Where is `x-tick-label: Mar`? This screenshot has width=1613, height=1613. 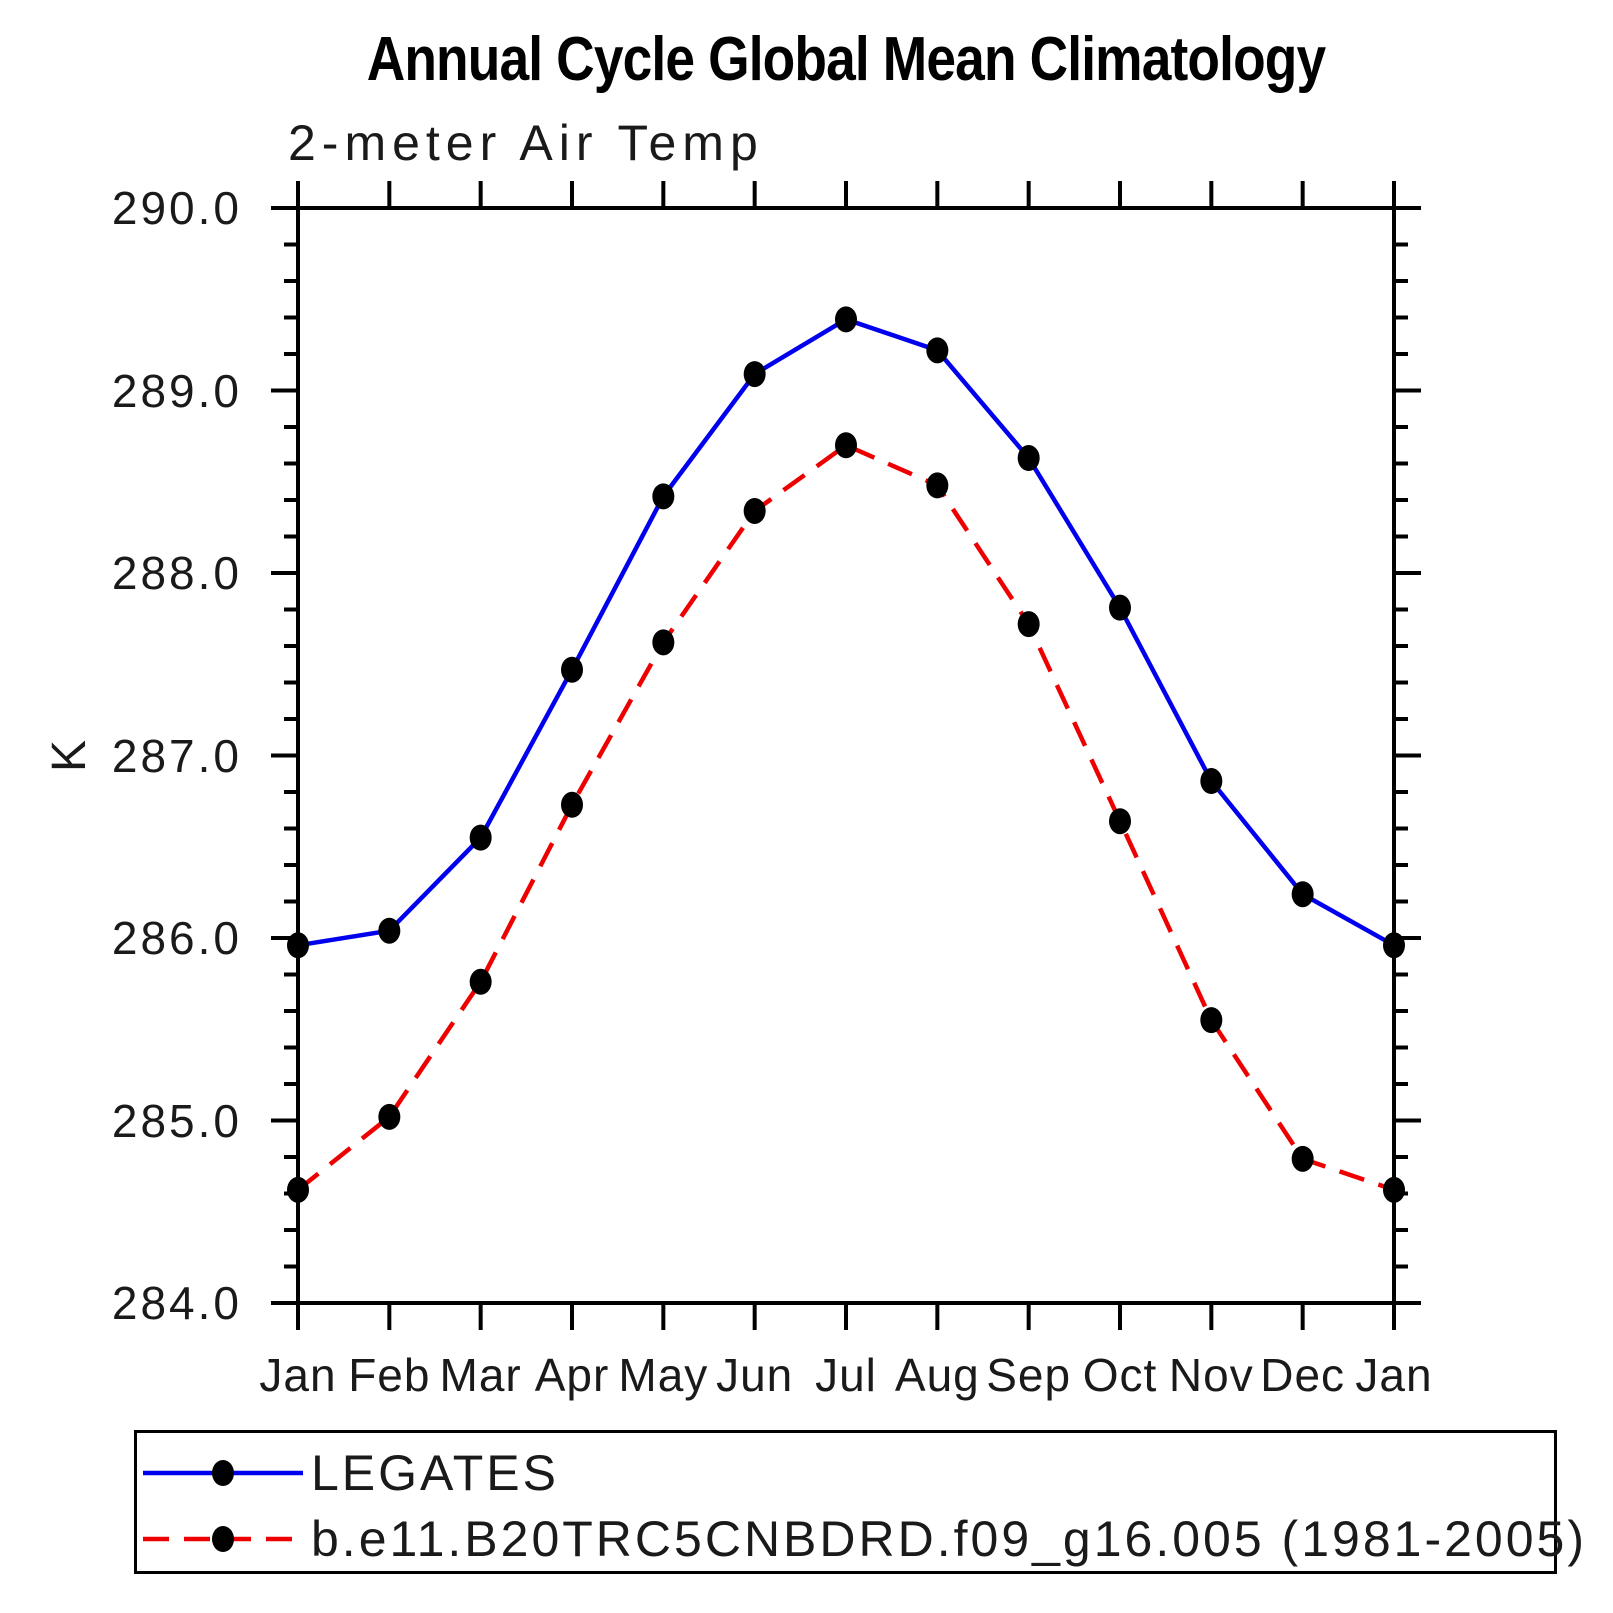
x-tick-label: Mar is located at coordinates (480, 1375).